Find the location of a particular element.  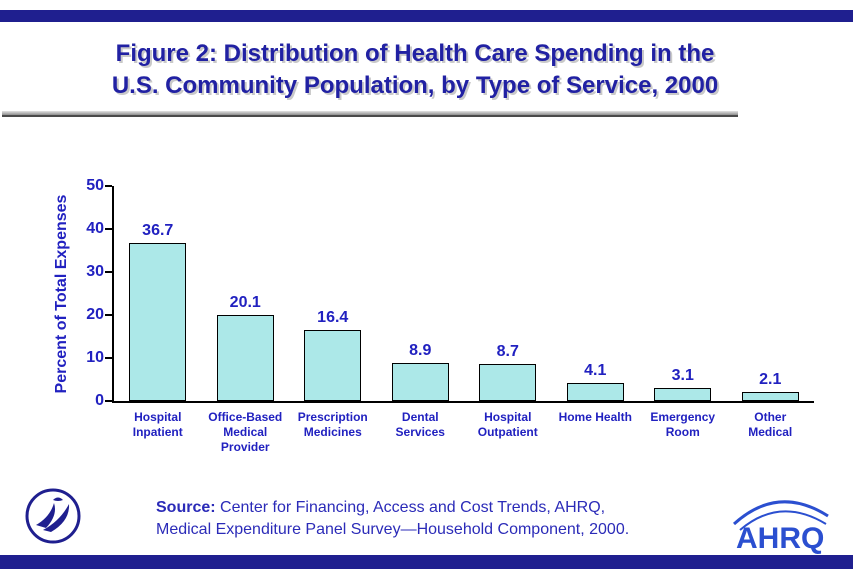

bar-group-1: 20.1 is located at coordinates (246, 293).